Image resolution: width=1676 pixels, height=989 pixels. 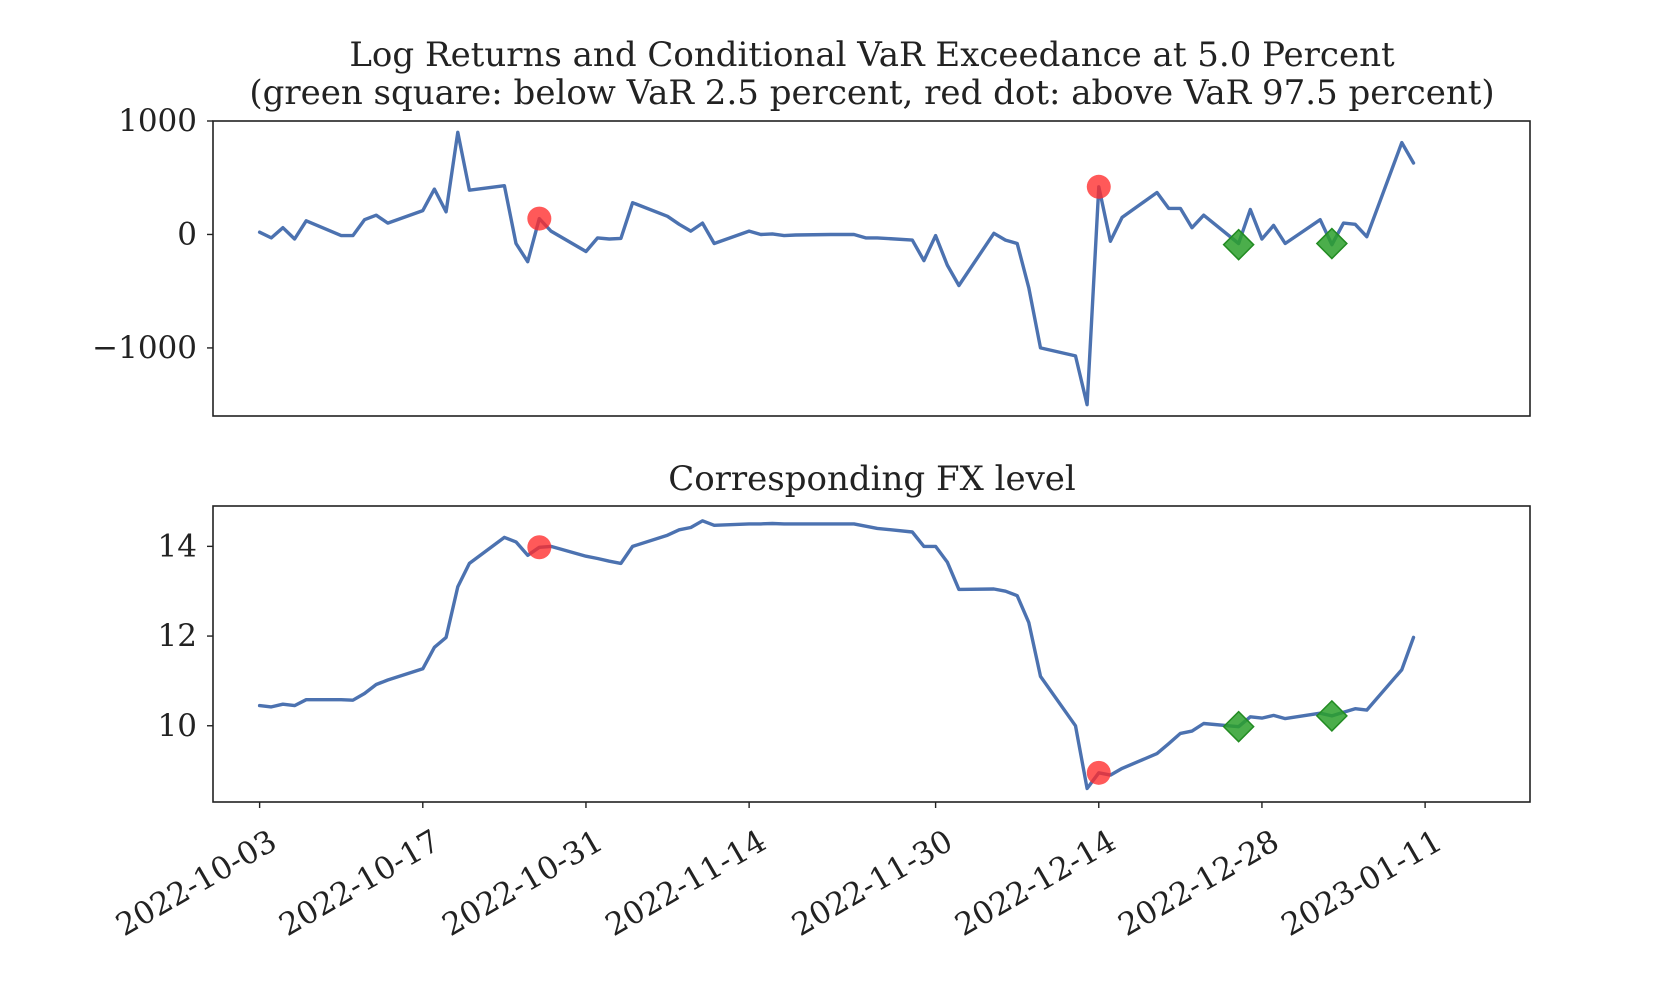 I want to click on fx-level-y-axis: 14 12 10, so click(x=185, y=636).